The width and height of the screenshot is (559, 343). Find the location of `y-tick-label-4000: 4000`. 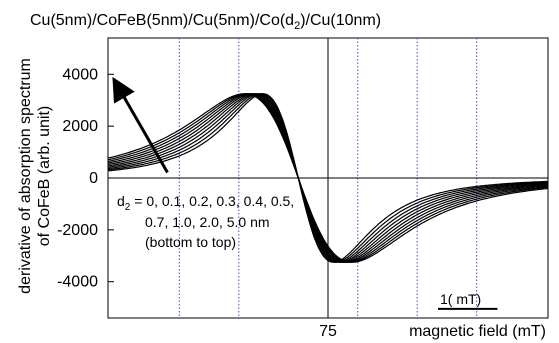

y-tick-label-4000: 4000 is located at coordinates (80, 74).